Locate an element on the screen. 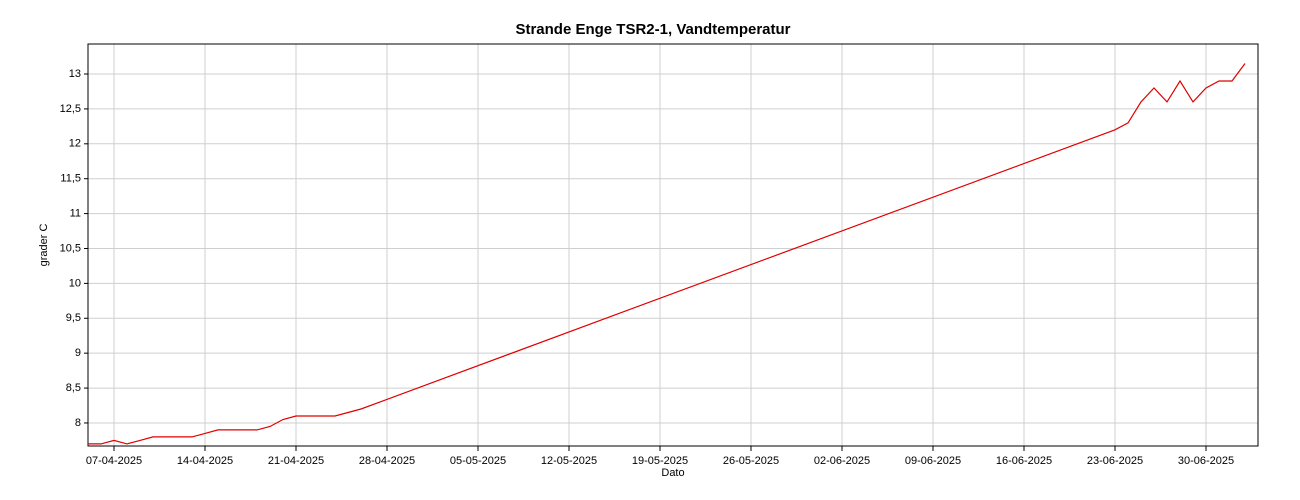 The width and height of the screenshot is (1300, 500). chart-title: Strande Enge TSR2-1, Vandtemperatur is located at coordinates (652, 29).